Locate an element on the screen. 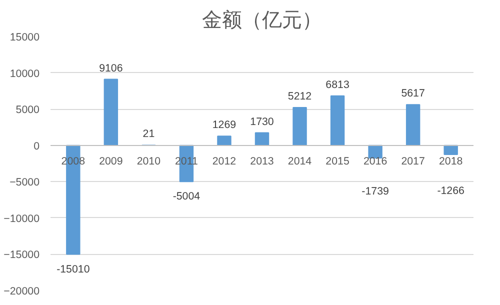  y-tick-label: −20000 is located at coordinates (22, 292).